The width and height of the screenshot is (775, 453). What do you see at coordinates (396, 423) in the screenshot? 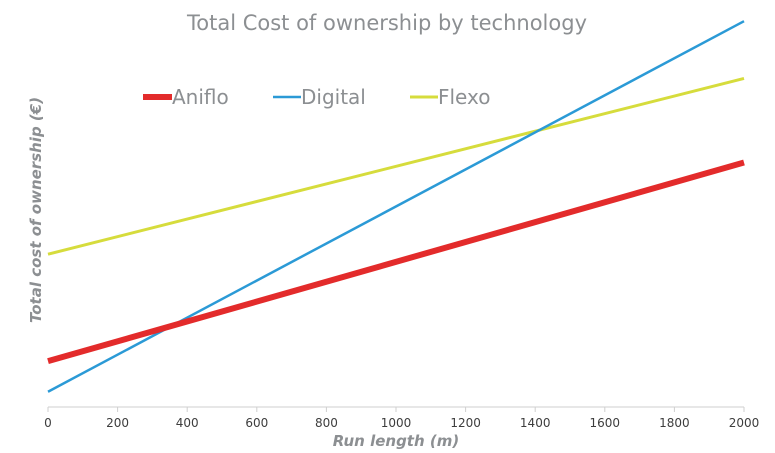
I see `x-tick-label: 1000` at bounding box center [396, 423].